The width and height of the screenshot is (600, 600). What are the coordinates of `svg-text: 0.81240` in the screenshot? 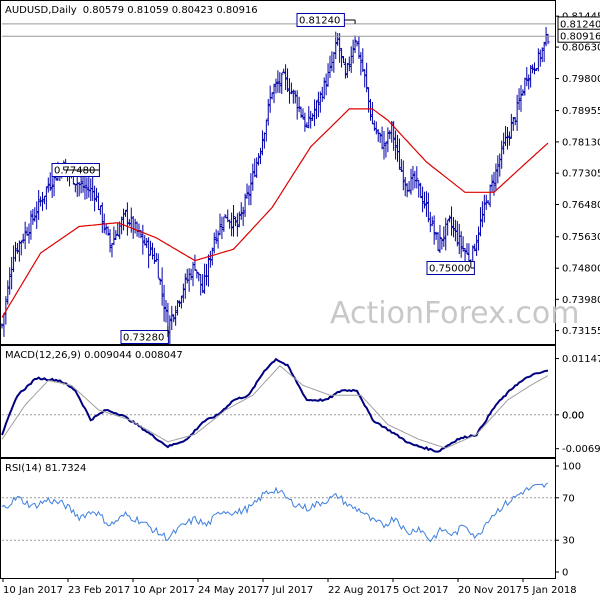 It's located at (319, 21).